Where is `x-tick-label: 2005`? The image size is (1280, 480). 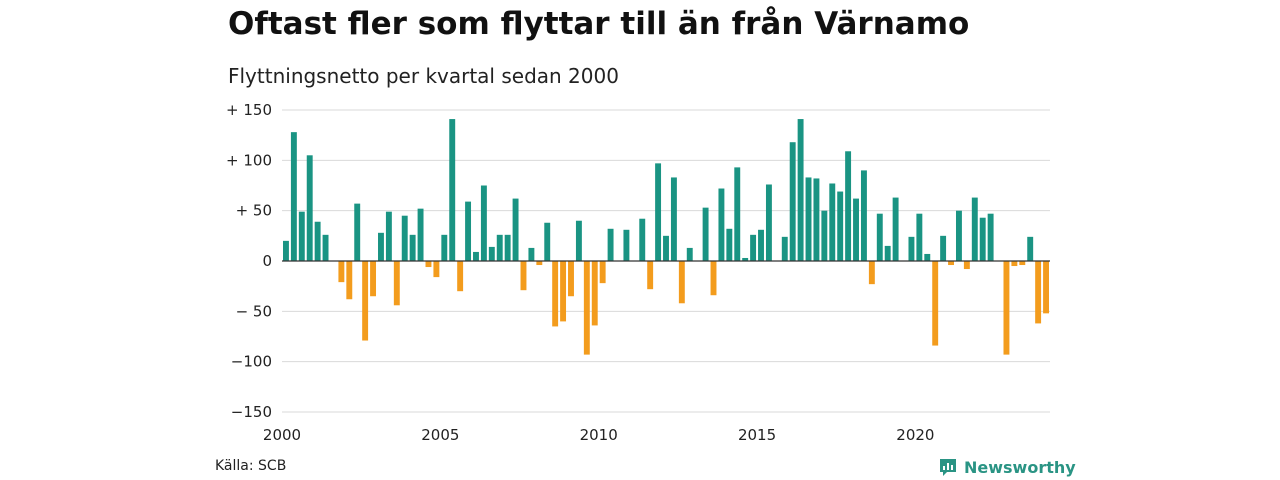 x-tick-label: 2005 is located at coordinates (440, 435).